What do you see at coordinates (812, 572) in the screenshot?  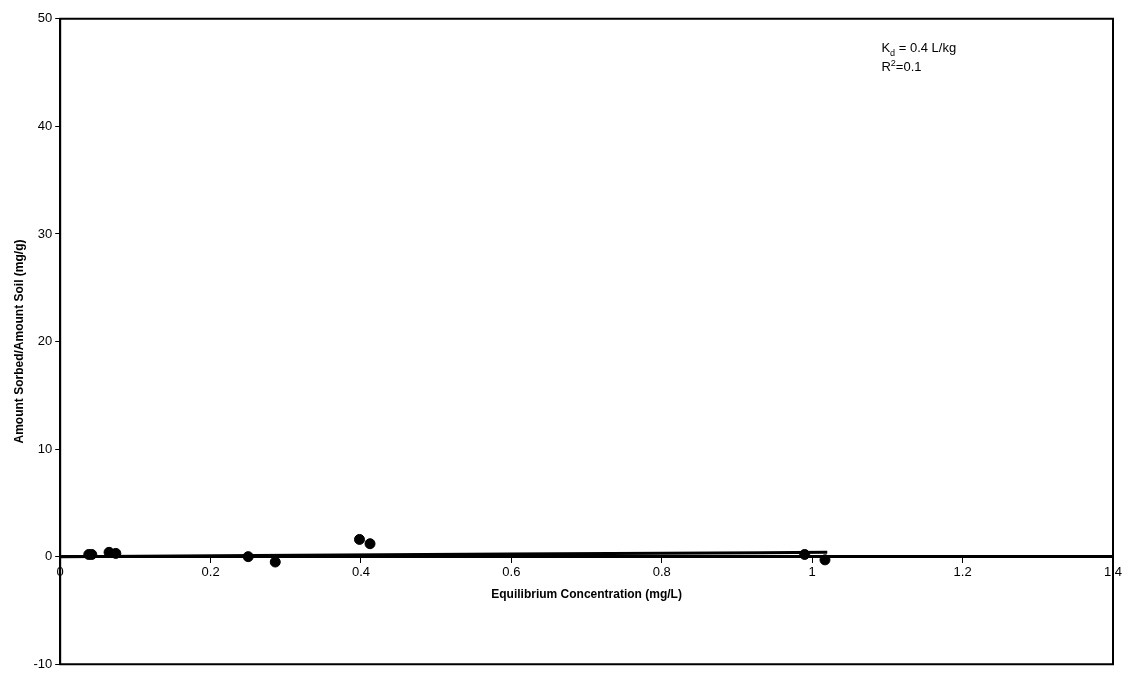 I see `x-tick-label: 1` at bounding box center [812, 572].